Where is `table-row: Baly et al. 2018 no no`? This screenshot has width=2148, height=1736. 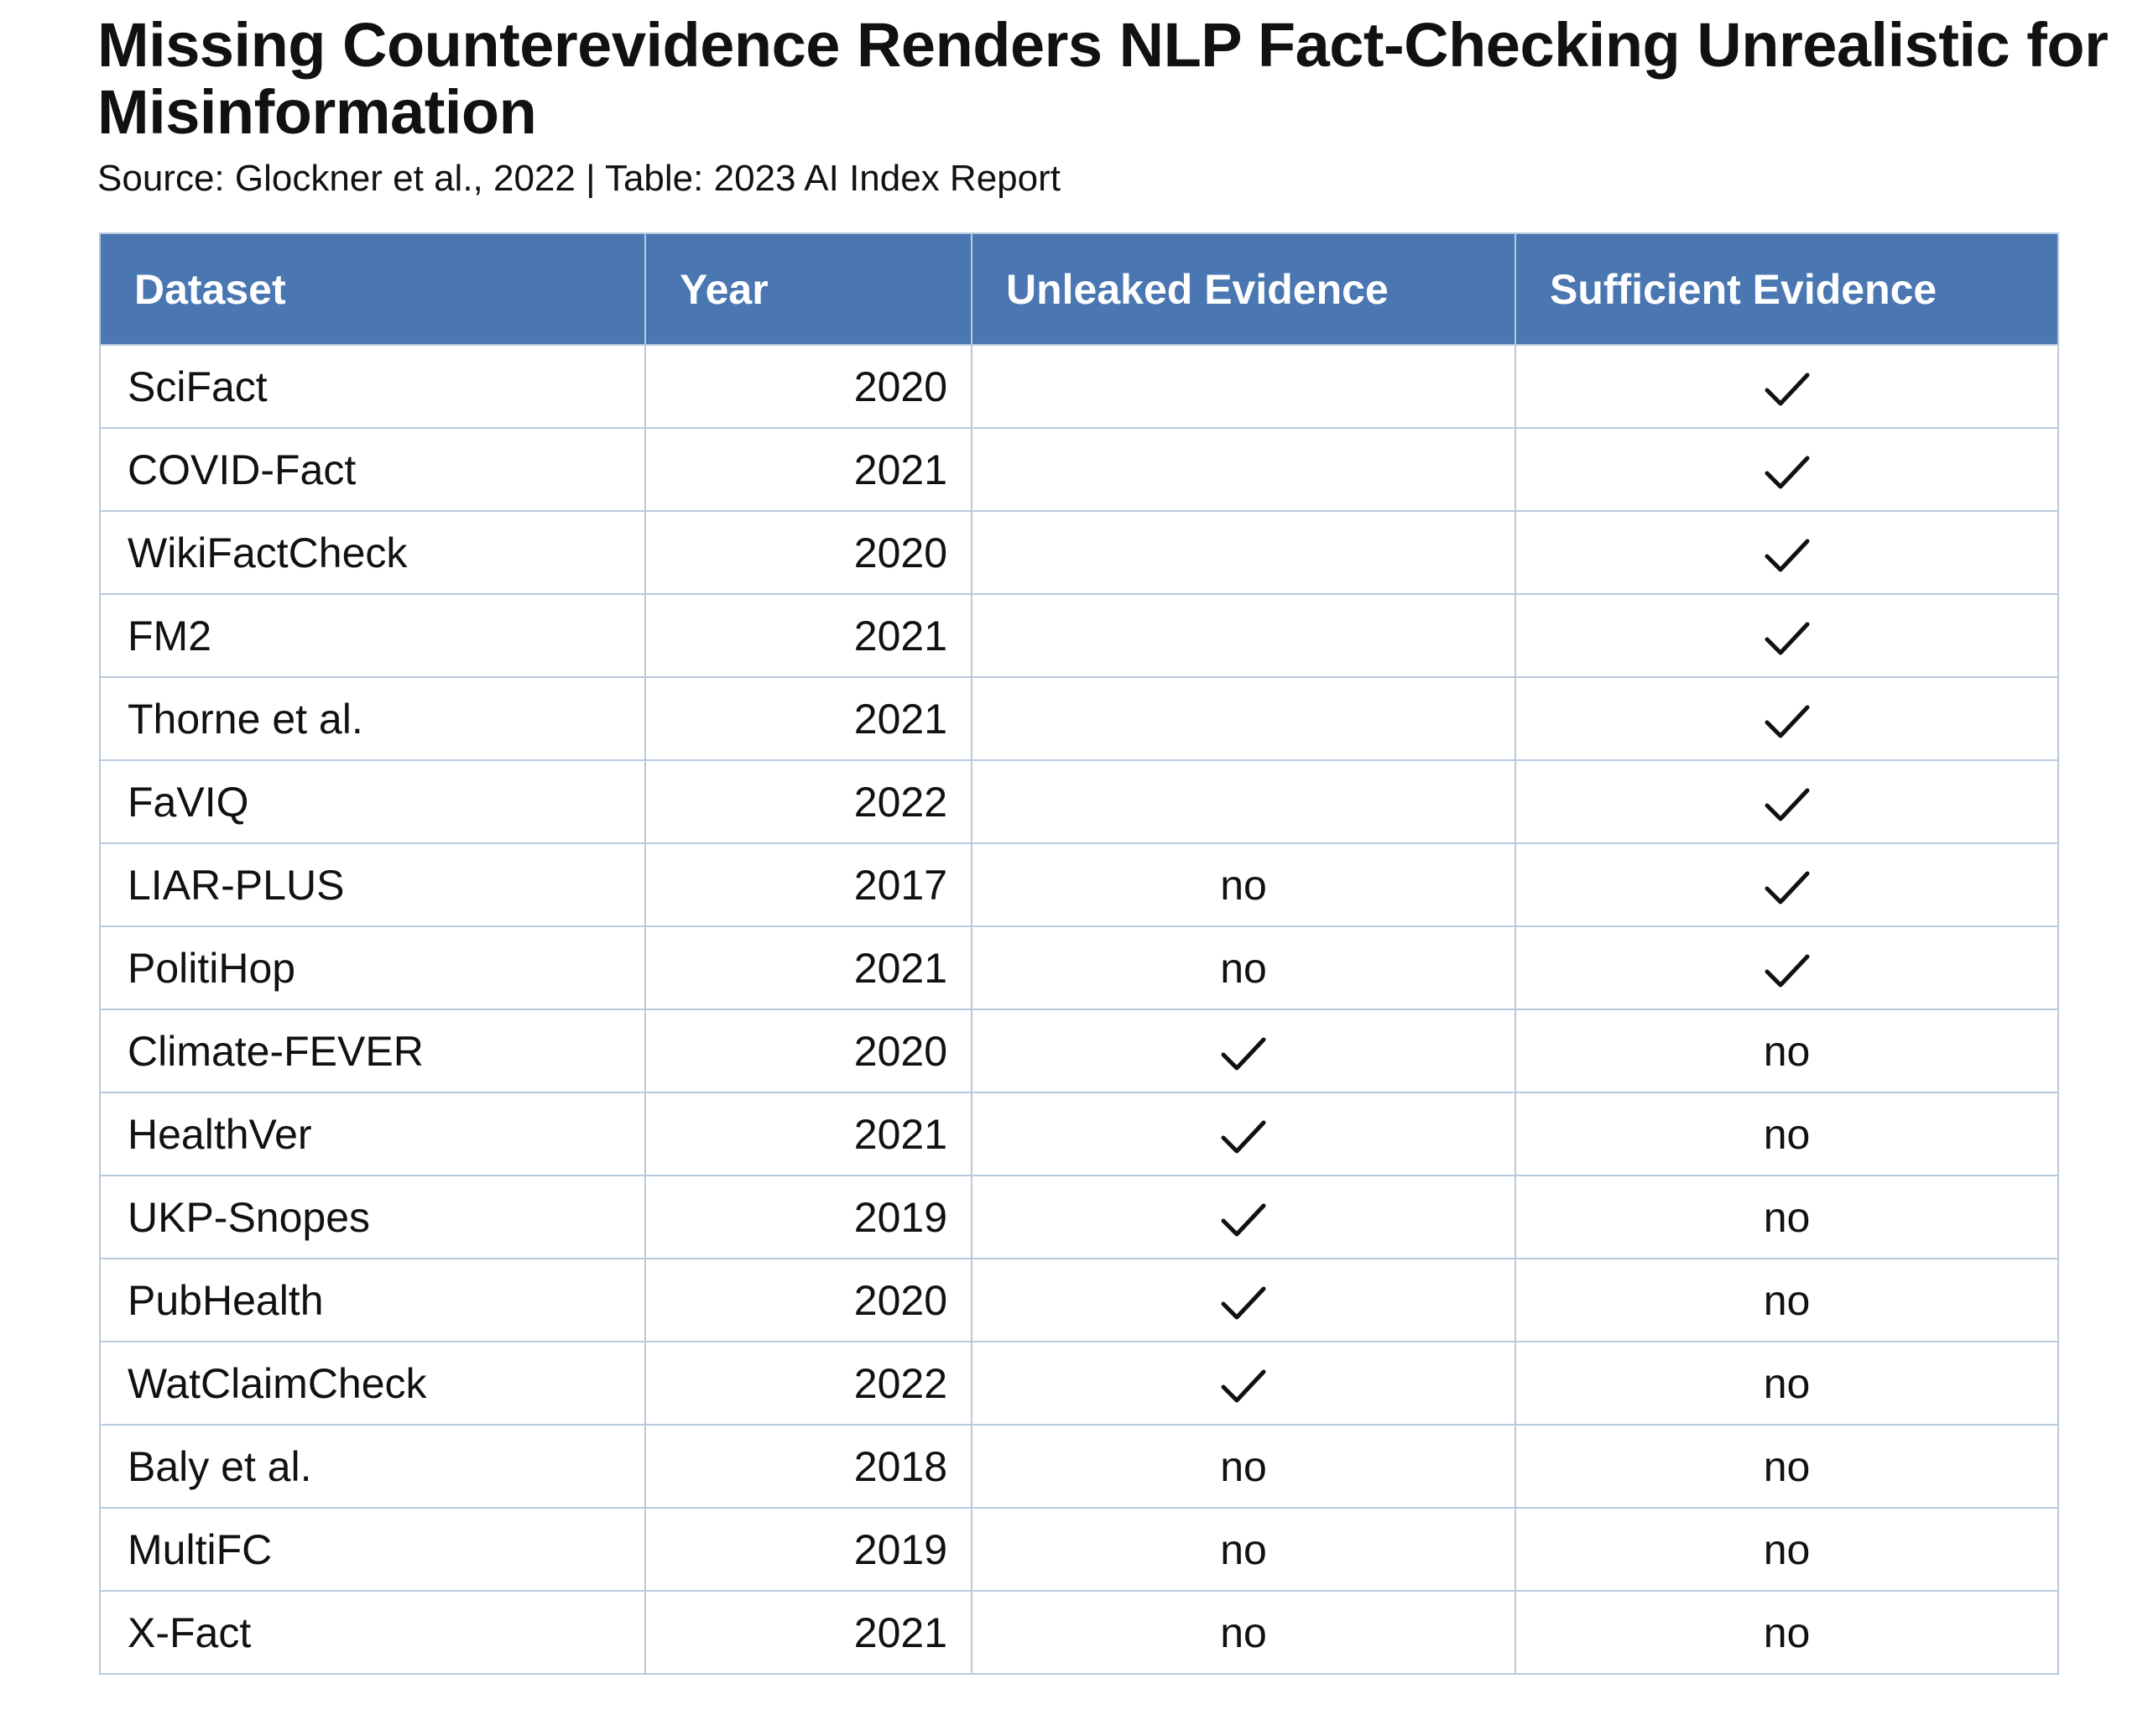
table-row: Baly et al. 2018 no no is located at coordinates (1079, 1467).